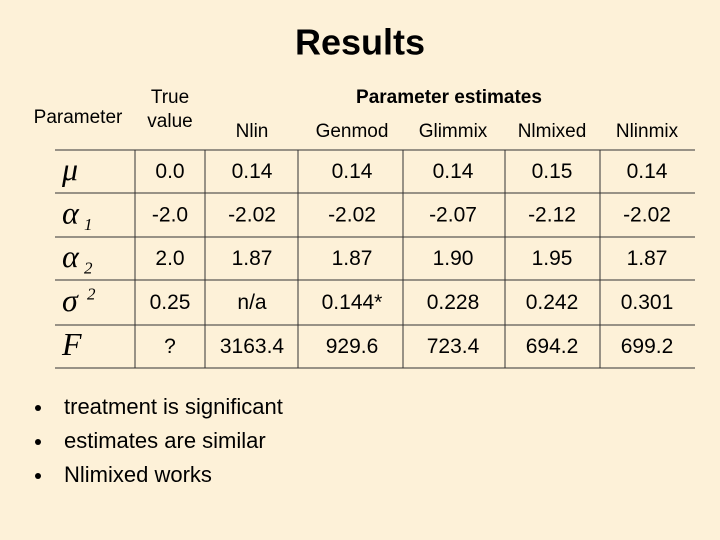 This screenshot has height=540, width=720. I want to click on estimate: 0.144*, so click(352, 302).